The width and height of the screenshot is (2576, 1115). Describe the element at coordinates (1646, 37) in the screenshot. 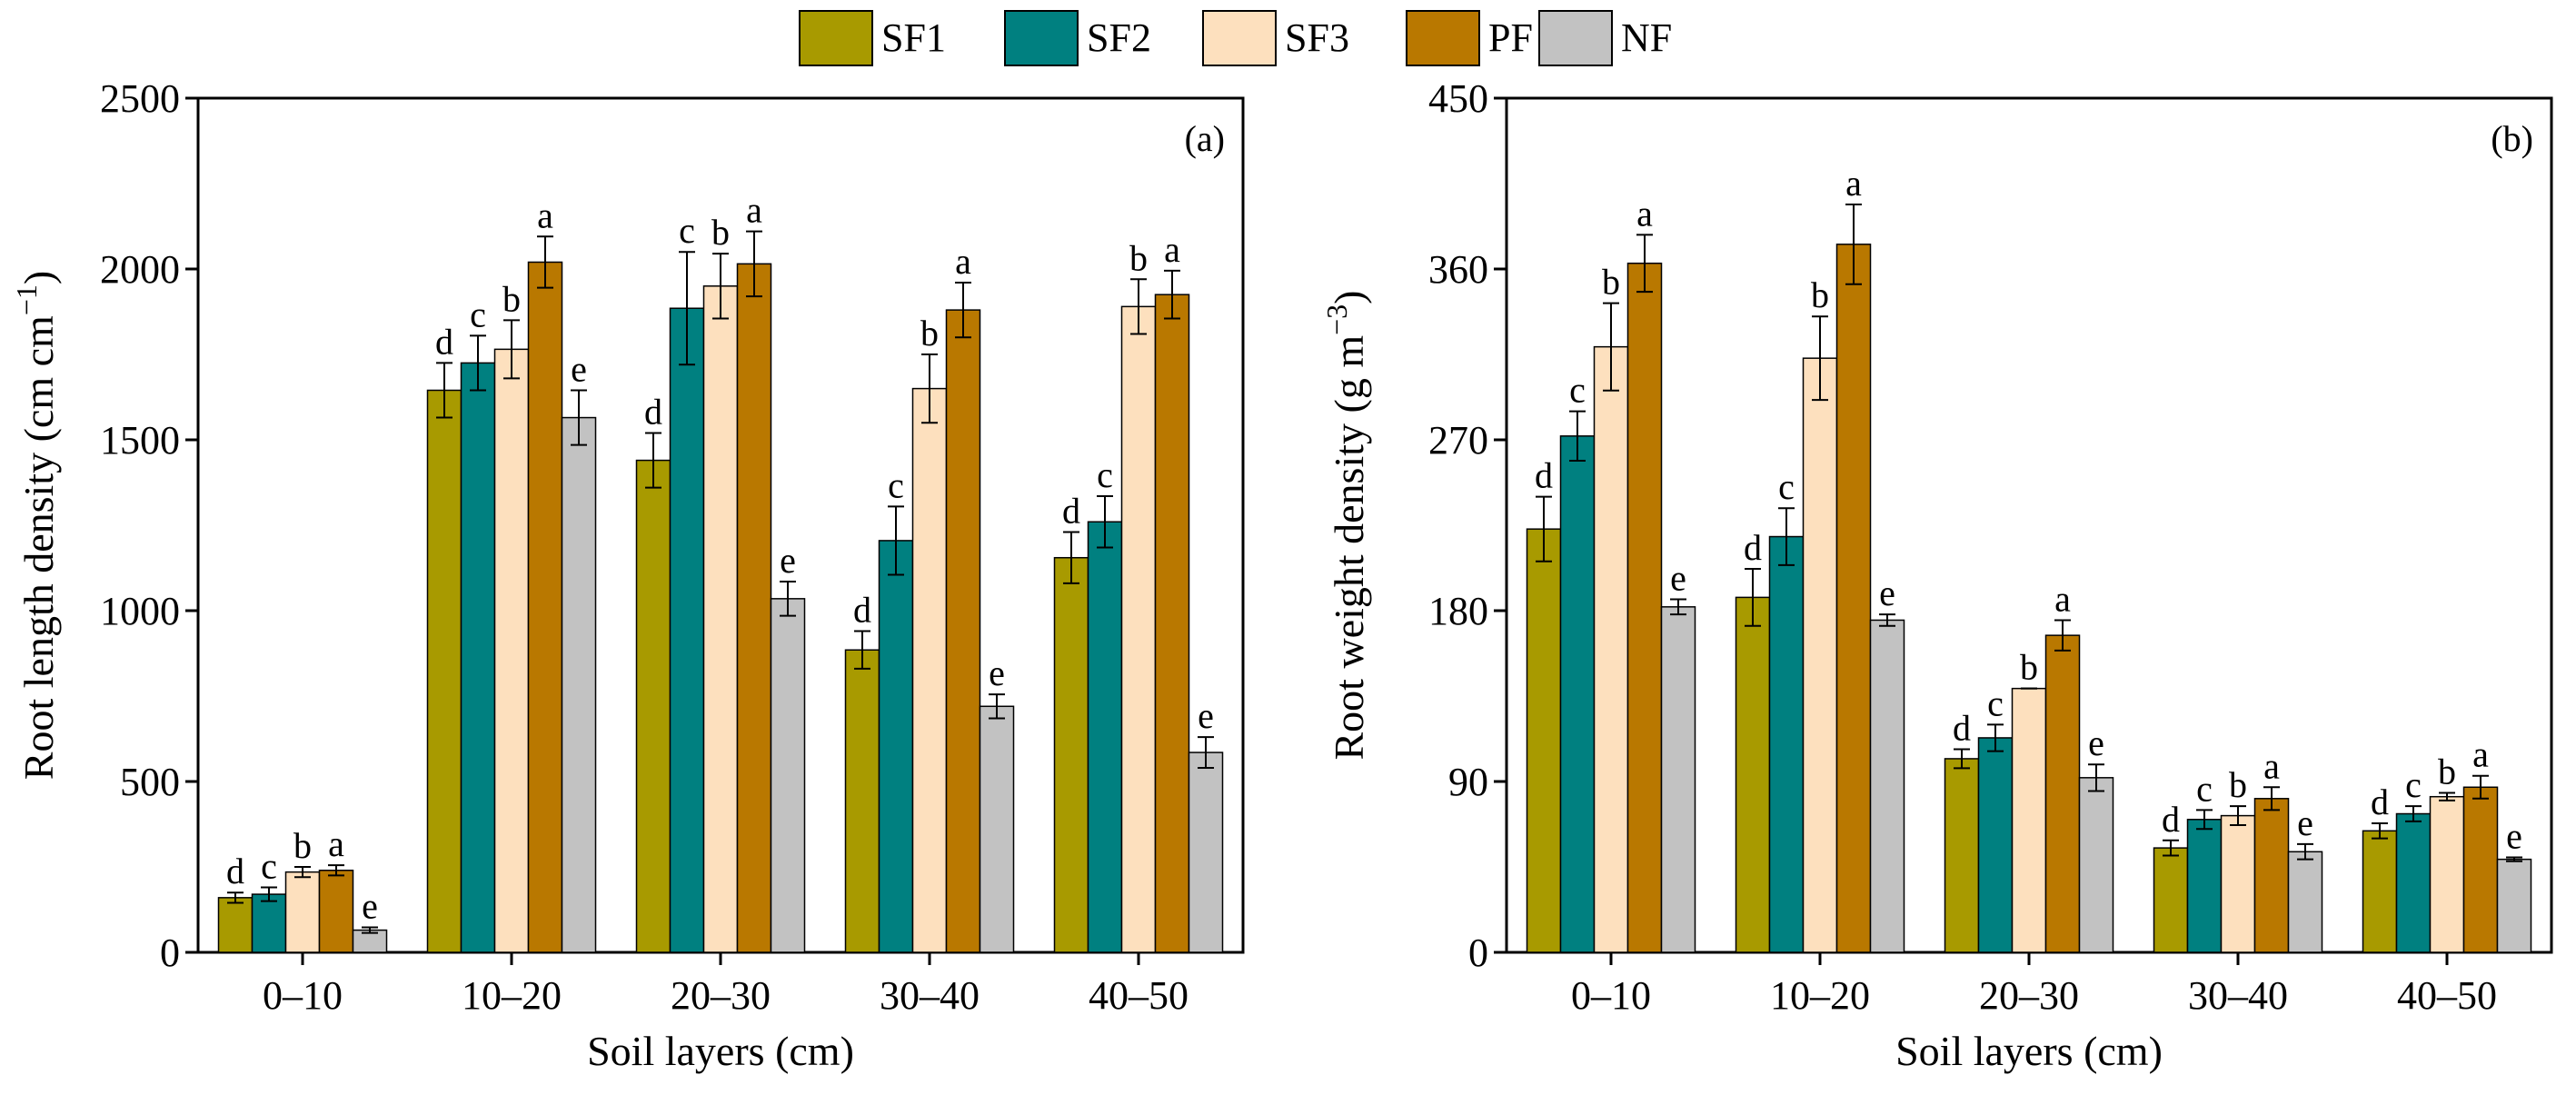

I see `legend-label-nf: NF` at that location.